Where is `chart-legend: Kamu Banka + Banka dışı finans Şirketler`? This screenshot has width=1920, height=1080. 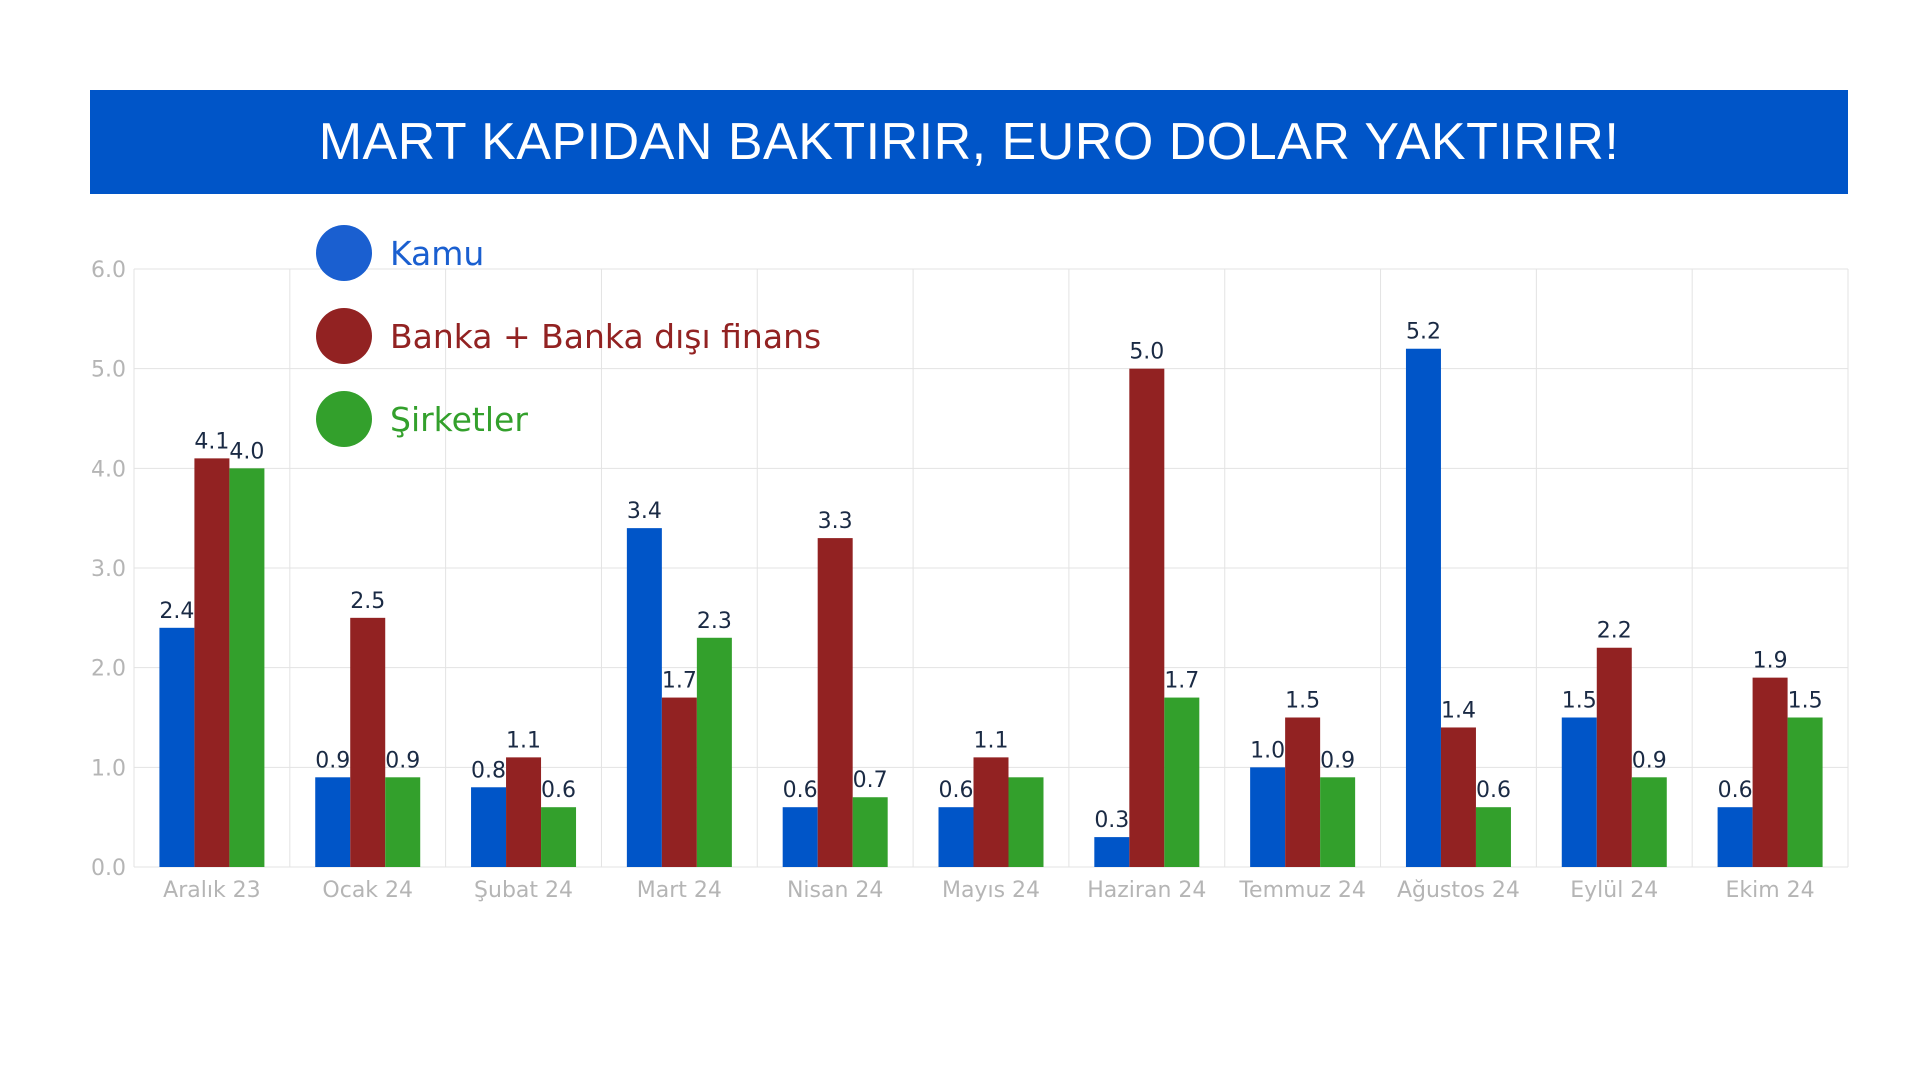 chart-legend: Kamu Banka + Banka dışı finans Şirketler is located at coordinates (568, 349).